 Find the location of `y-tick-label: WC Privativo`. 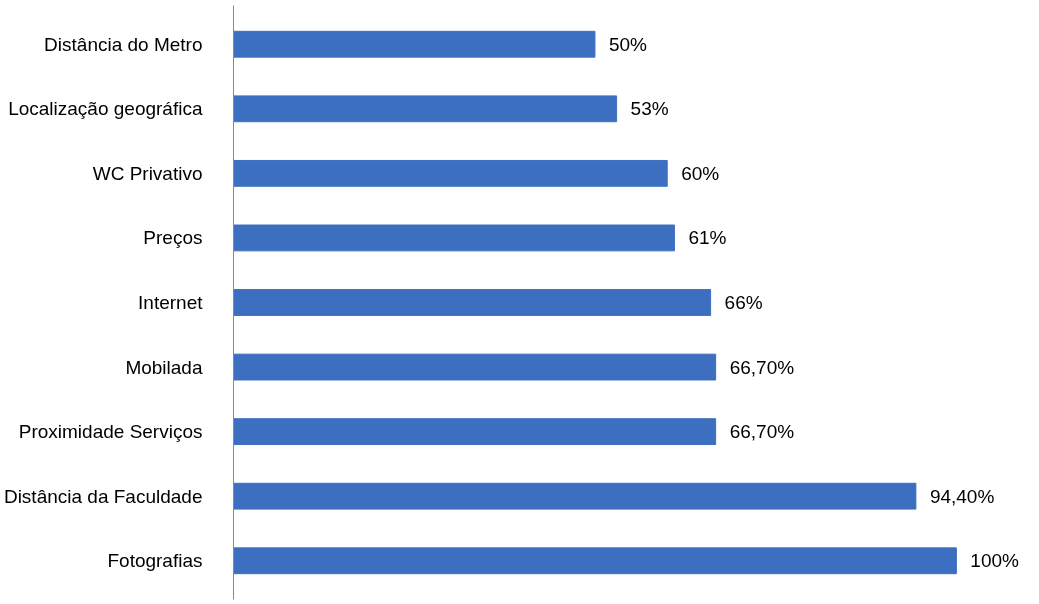

y-tick-label: WC Privativo is located at coordinates (147, 173).